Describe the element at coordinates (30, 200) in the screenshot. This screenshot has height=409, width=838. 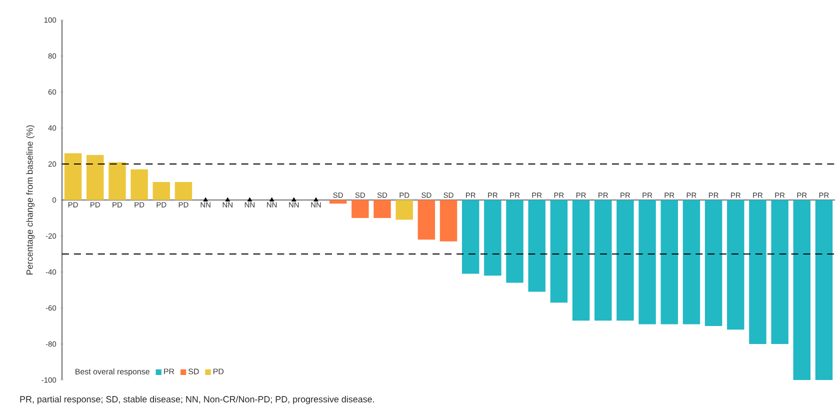
I see `y-axis-title: Percentage change from baseline (%)` at that location.